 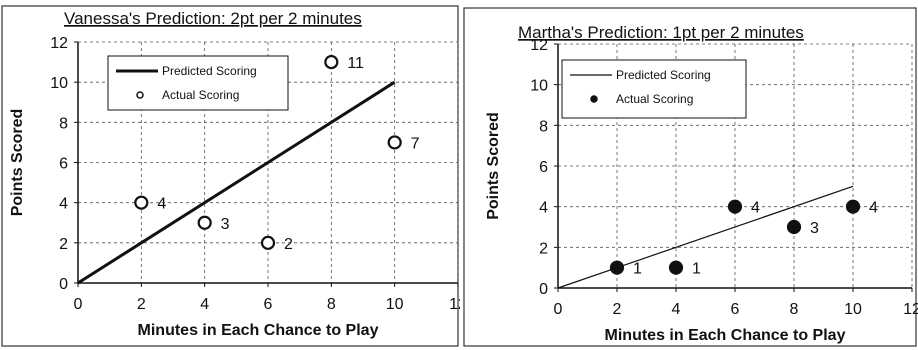 I want to click on point-data-label: 11, so click(x=355, y=63).